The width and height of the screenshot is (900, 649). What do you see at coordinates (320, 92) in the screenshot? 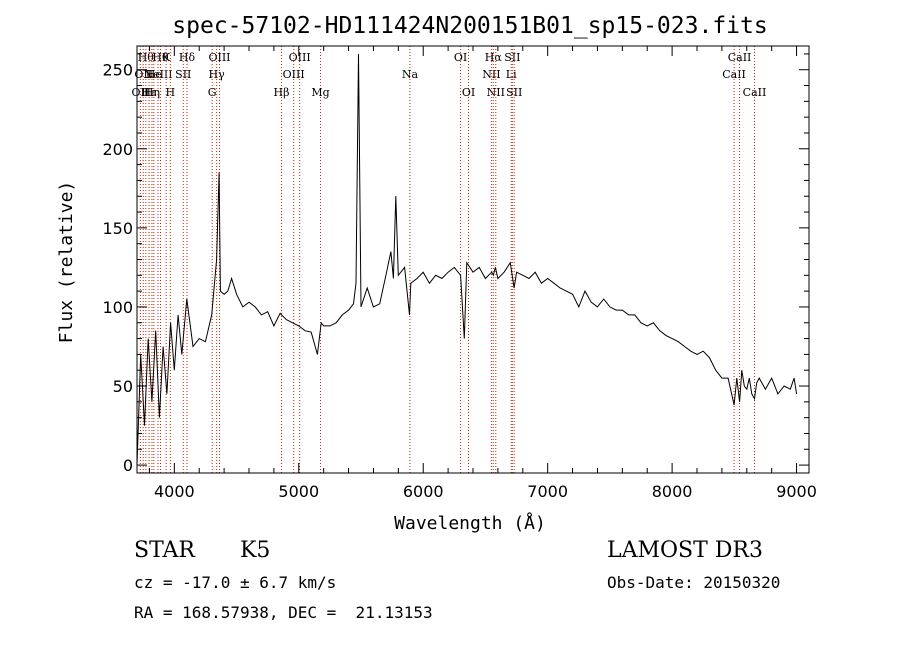
I see `line-marker-label: Mg` at bounding box center [320, 92].